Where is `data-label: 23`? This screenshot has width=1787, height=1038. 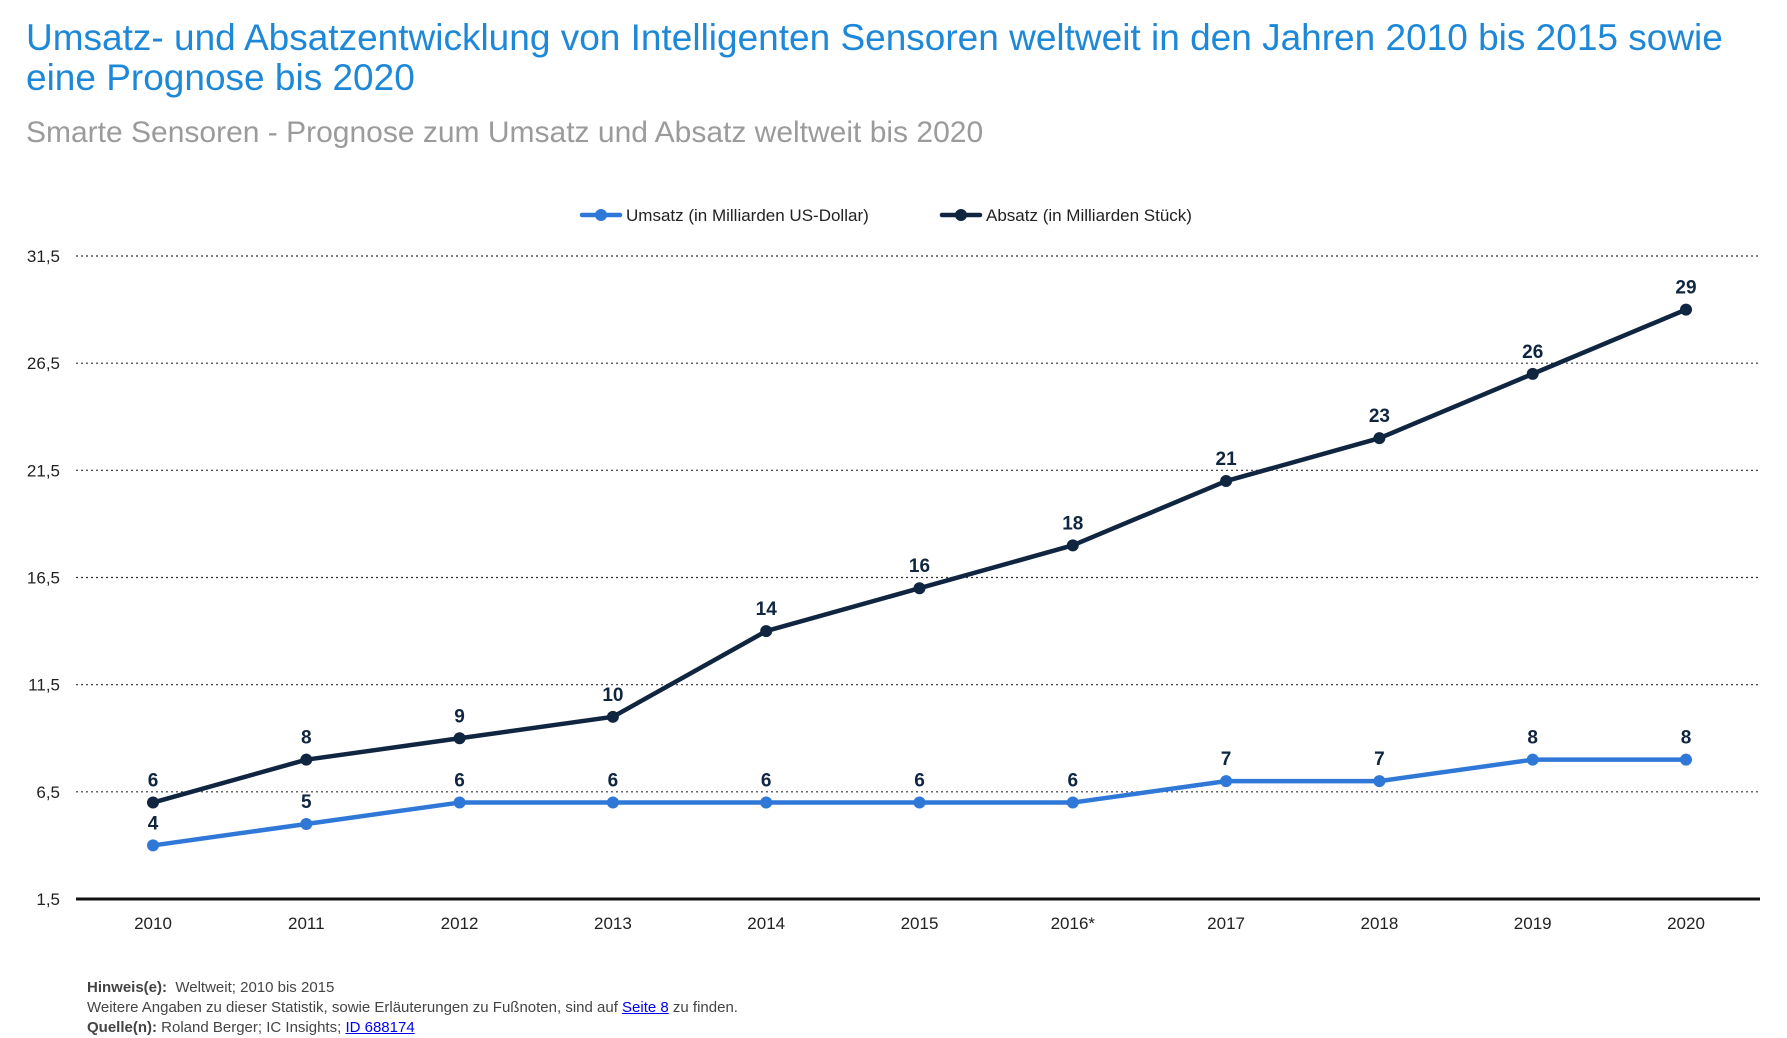
data-label: 23 is located at coordinates (1379, 416).